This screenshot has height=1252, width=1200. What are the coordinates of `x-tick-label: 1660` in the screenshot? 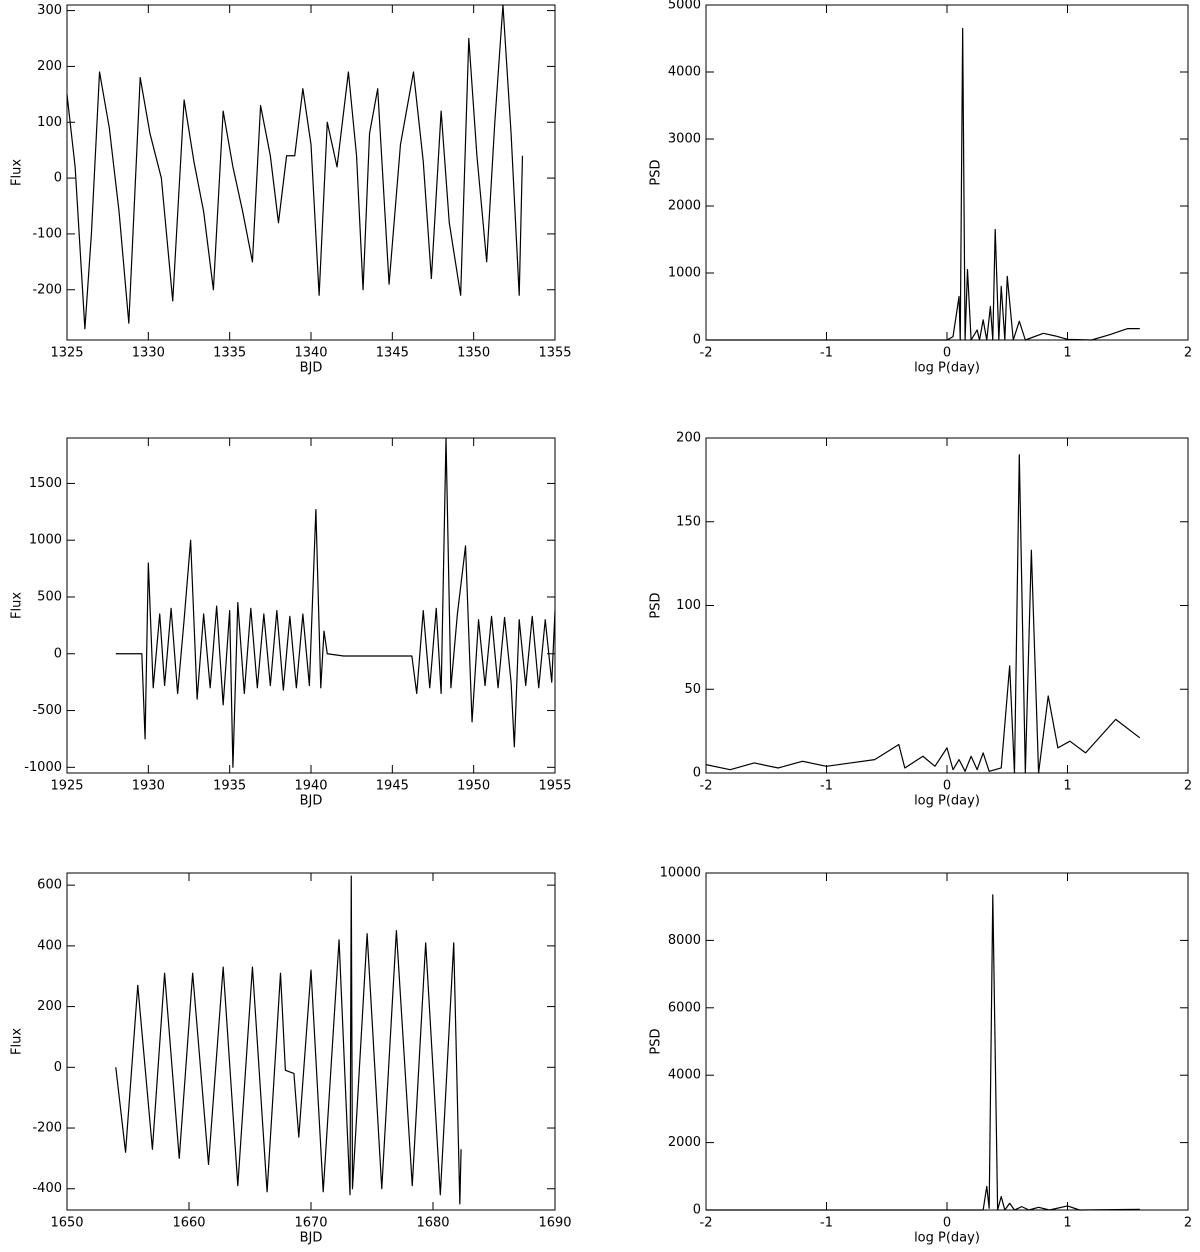 It's located at (188, 1223).